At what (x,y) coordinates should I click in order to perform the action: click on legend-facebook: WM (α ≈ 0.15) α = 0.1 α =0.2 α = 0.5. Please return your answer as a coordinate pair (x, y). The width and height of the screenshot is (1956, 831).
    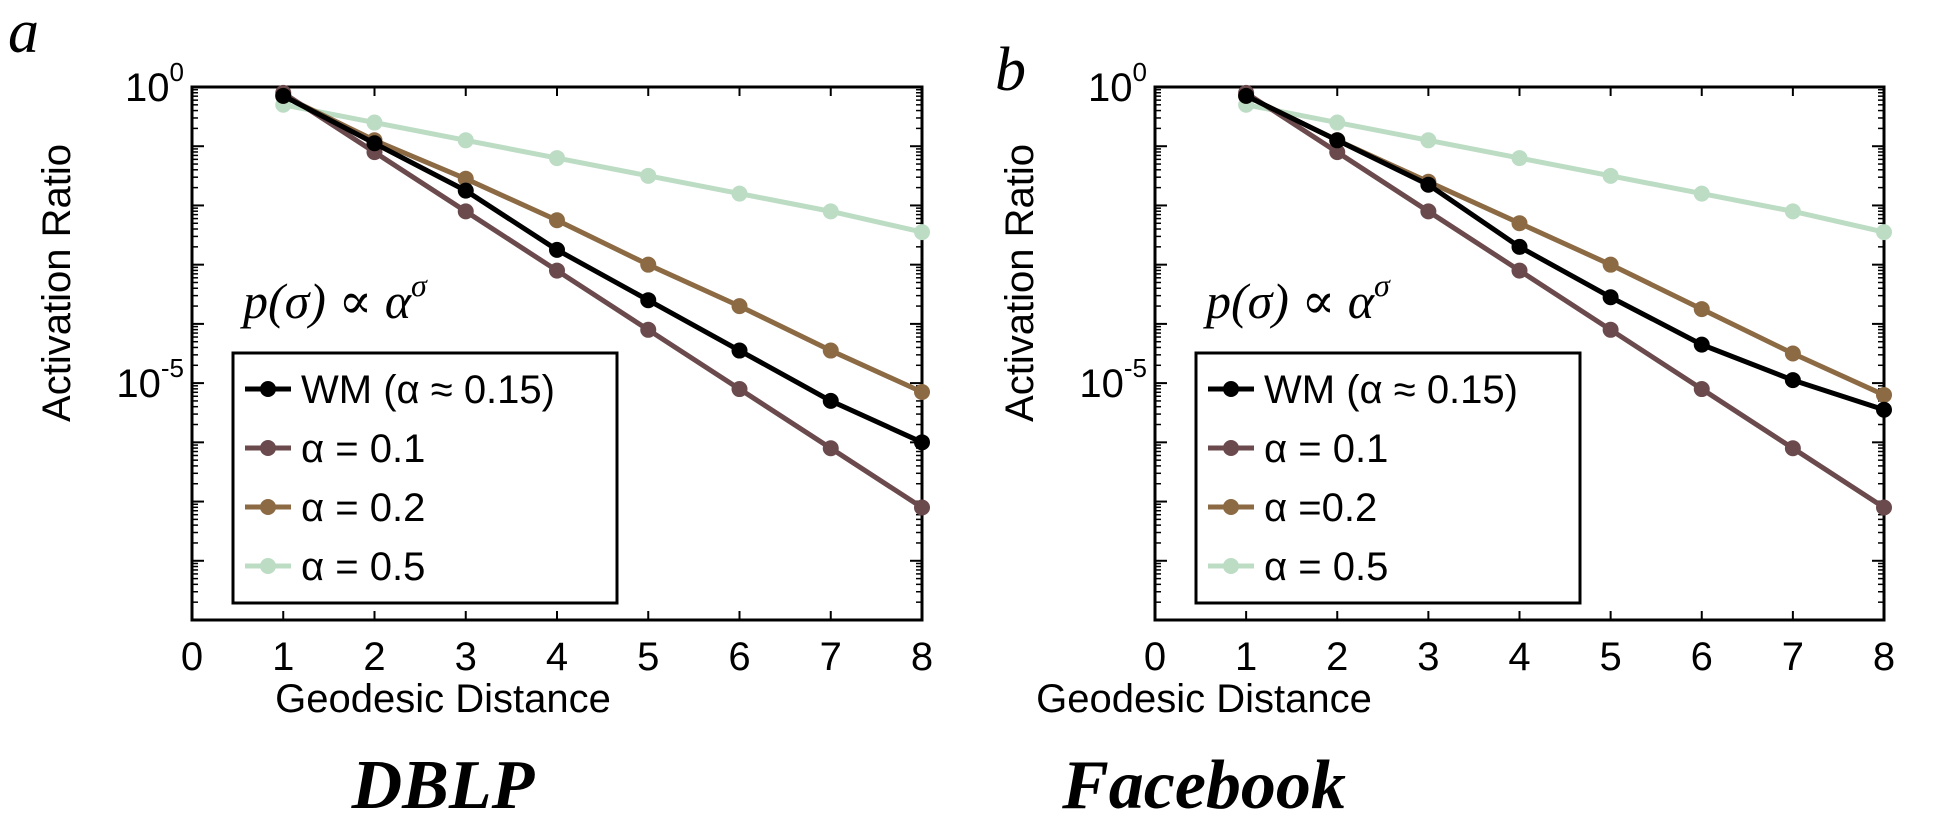
    Looking at the image, I should click on (1388, 478).